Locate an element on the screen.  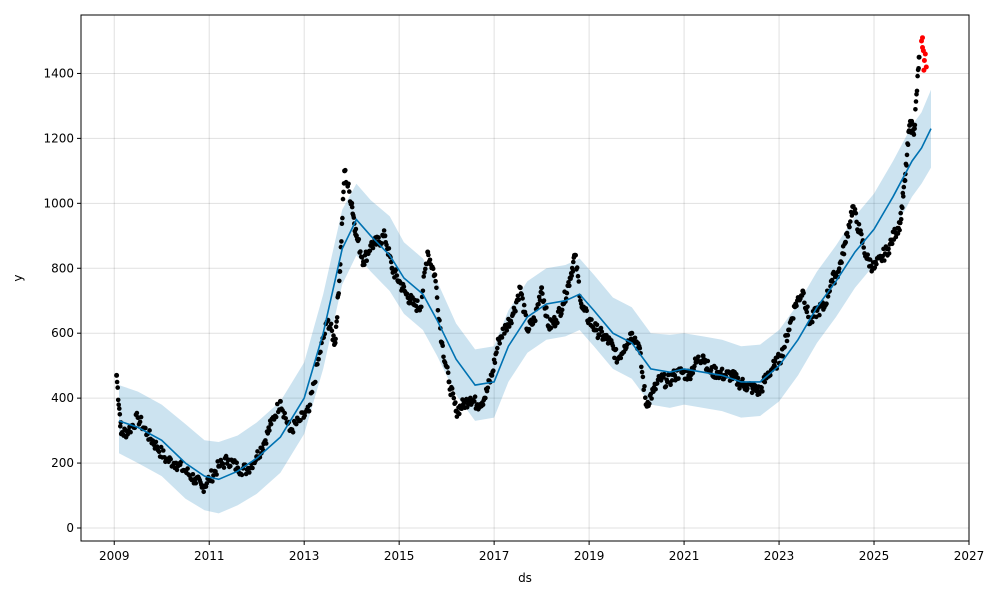
x-tick-label: 2025 is located at coordinates (874, 556).